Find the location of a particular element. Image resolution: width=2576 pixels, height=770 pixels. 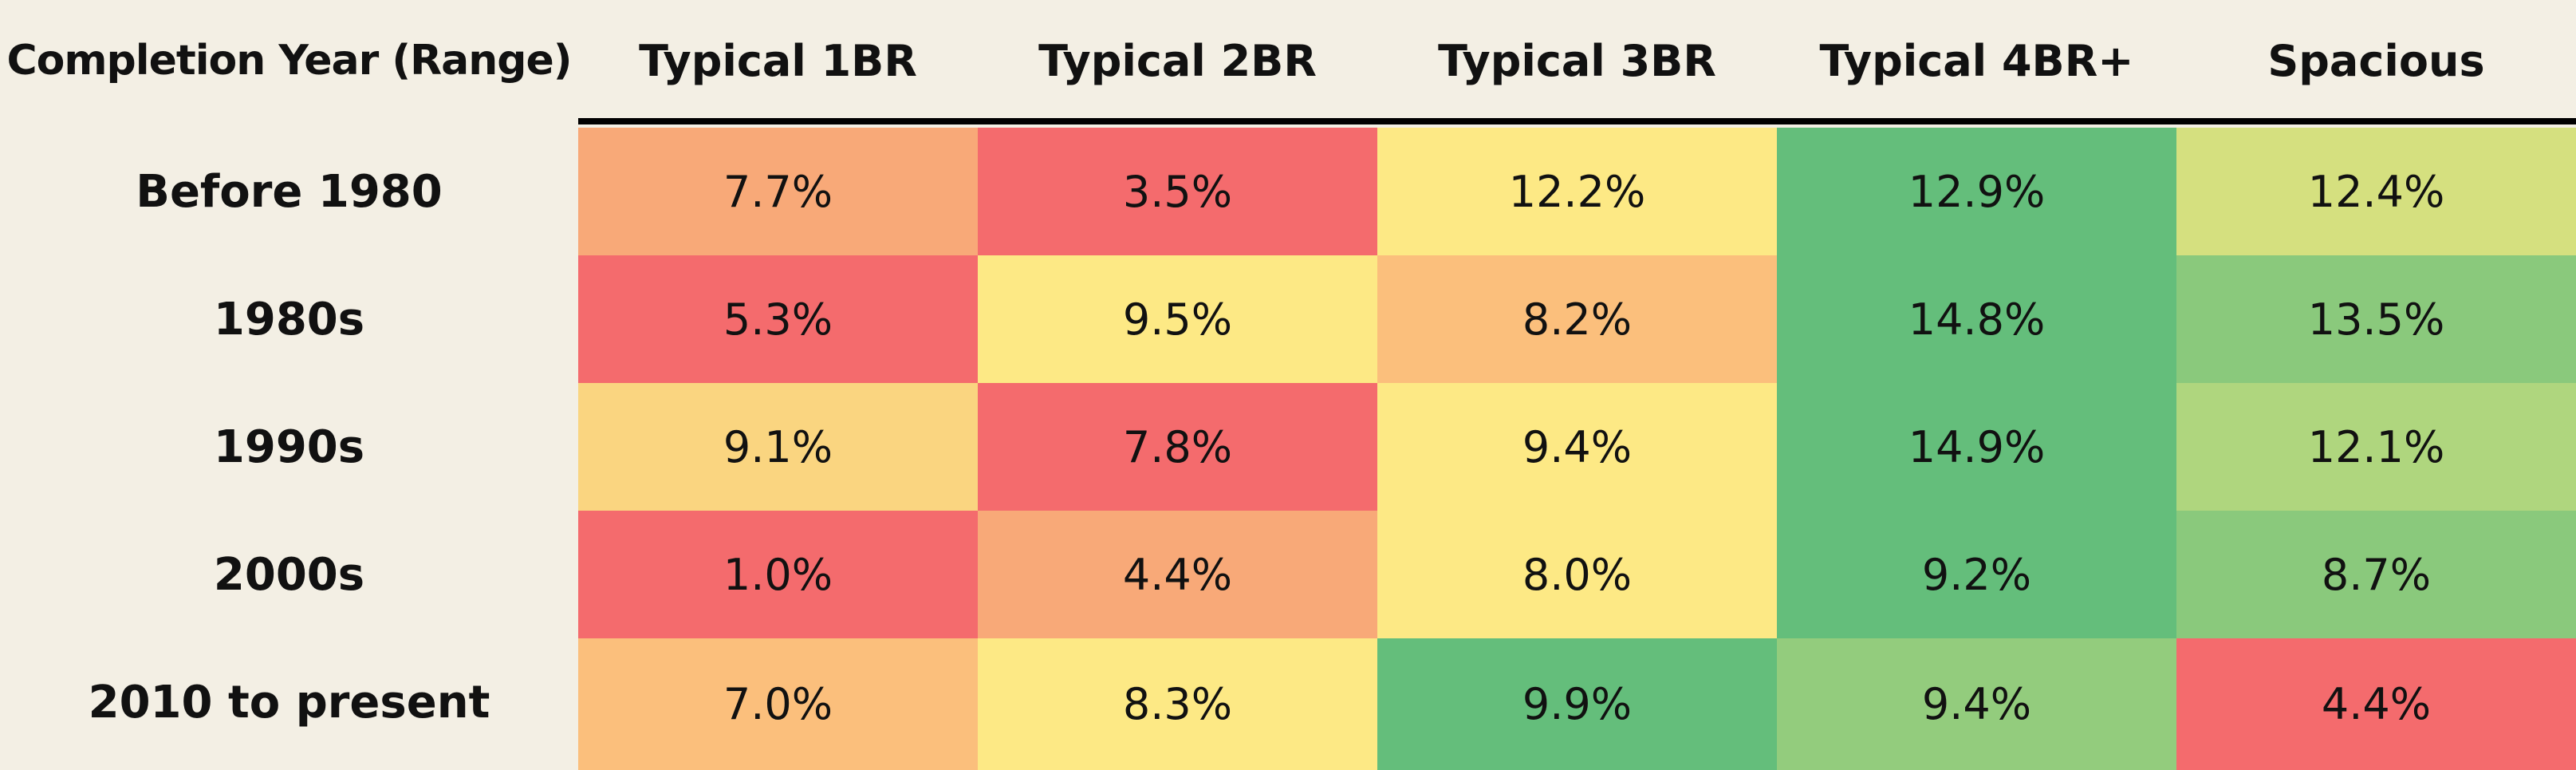

heatmap-cell: 9.1% is located at coordinates (778, 447).